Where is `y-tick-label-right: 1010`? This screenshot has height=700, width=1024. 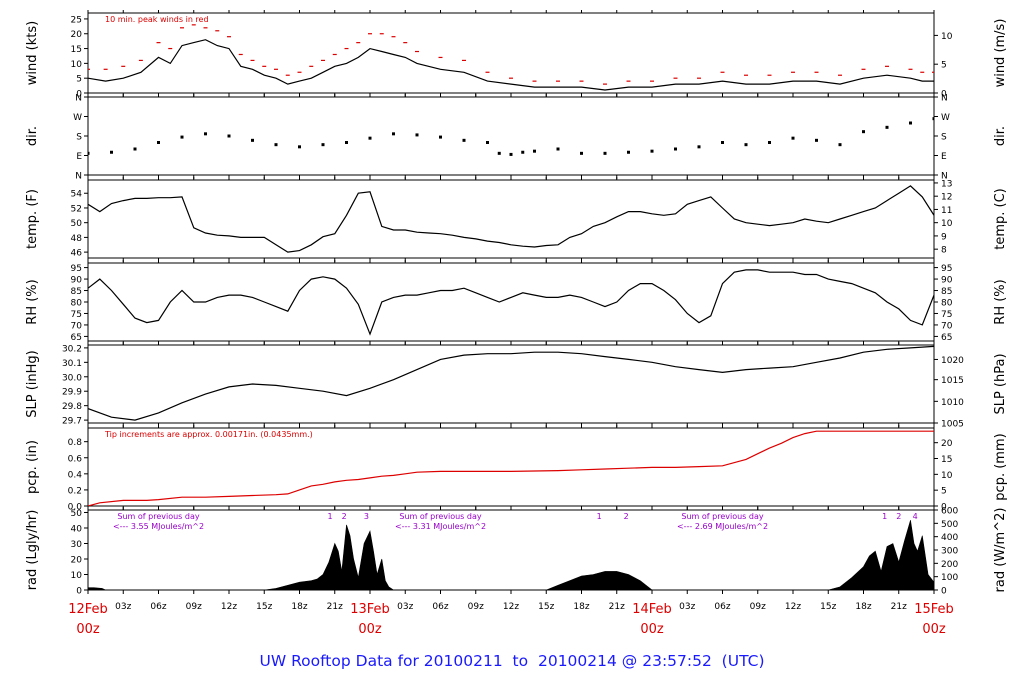
y-tick-label-right: 1010 is located at coordinates (952, 403).